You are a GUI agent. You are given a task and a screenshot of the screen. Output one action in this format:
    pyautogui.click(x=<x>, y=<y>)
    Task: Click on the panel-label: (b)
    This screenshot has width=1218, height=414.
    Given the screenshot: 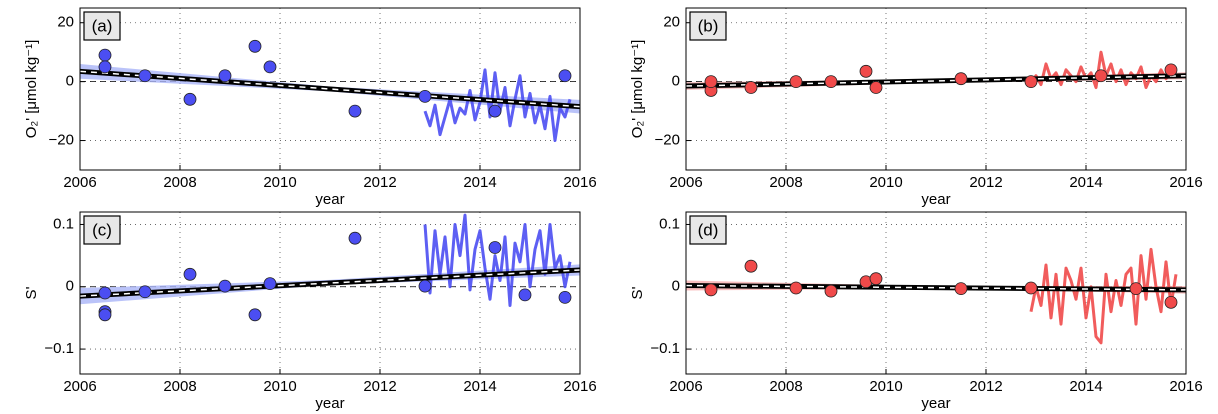 What is the action you would take?
    pyautogui.click(x=708, y=25)
    